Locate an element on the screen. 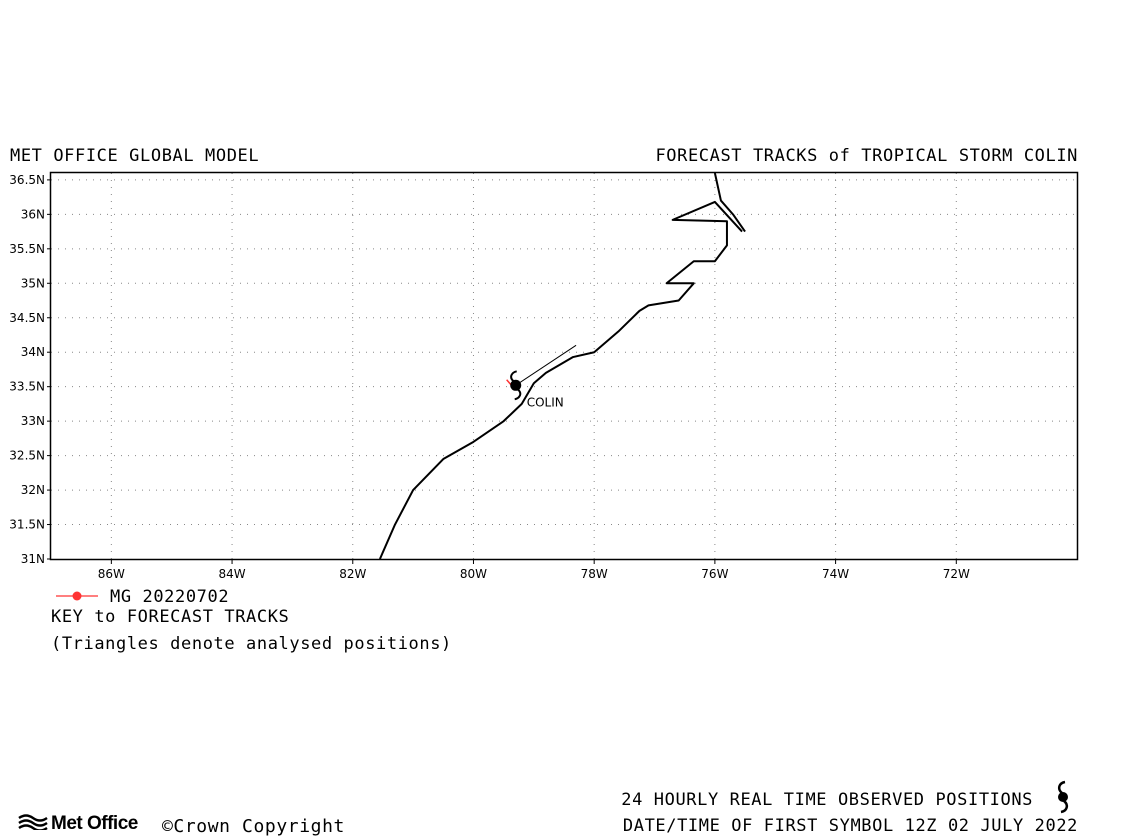 Image resolution: width=1130 pixels, height=840 pixels. legend-track-sample is located at coordinates (77, 596).